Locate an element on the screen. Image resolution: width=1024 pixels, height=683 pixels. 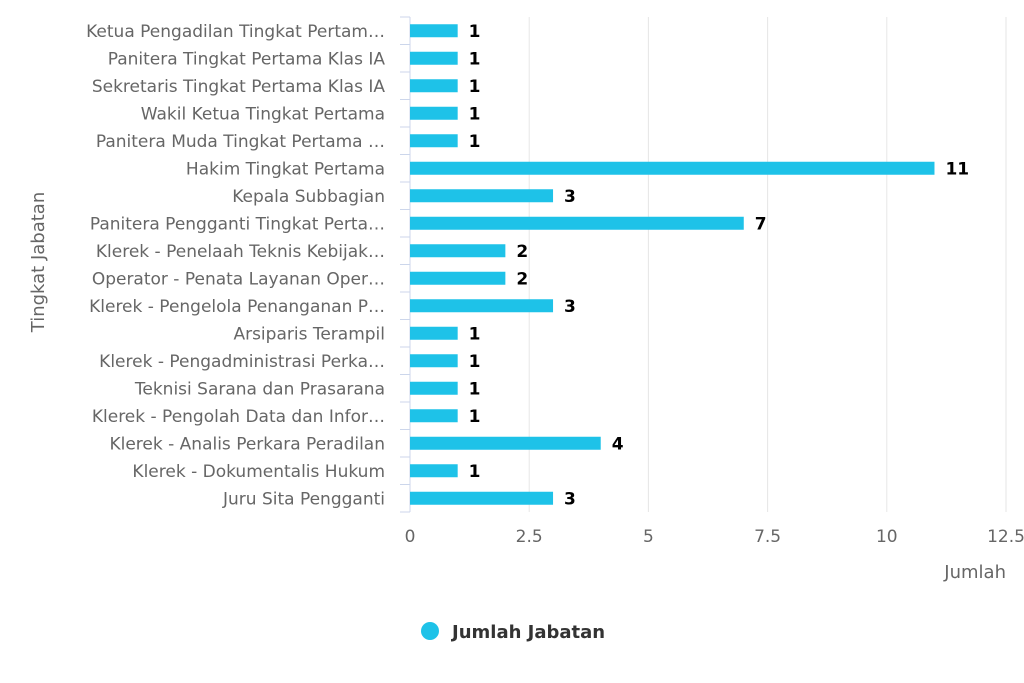
category-label: Teknisi Sarana dan Prasarana is located at coordinates (259, 389).